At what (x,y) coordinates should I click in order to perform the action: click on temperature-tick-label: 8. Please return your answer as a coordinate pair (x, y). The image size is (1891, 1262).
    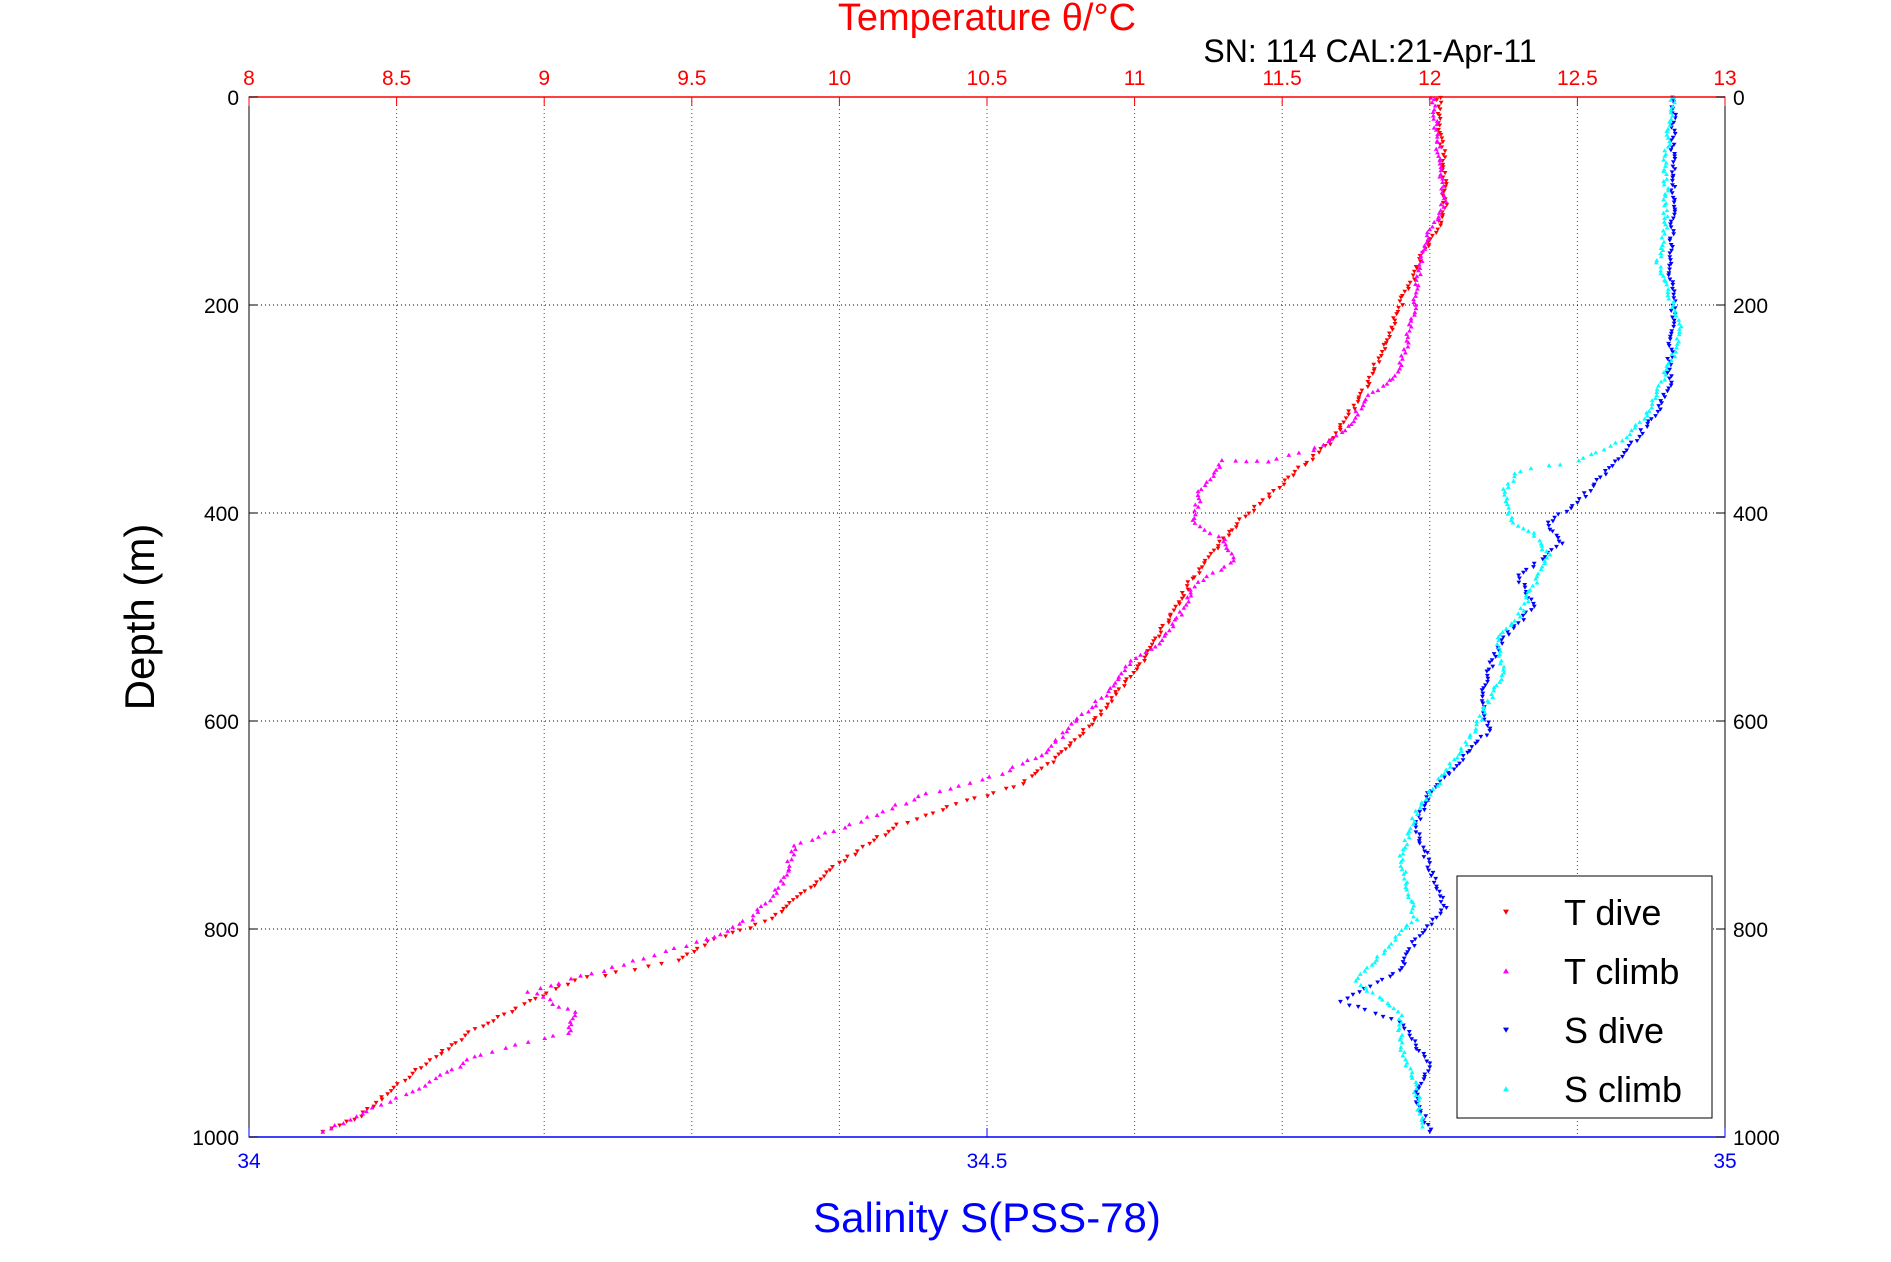
    Looking at the image, I should click on (249, 78).